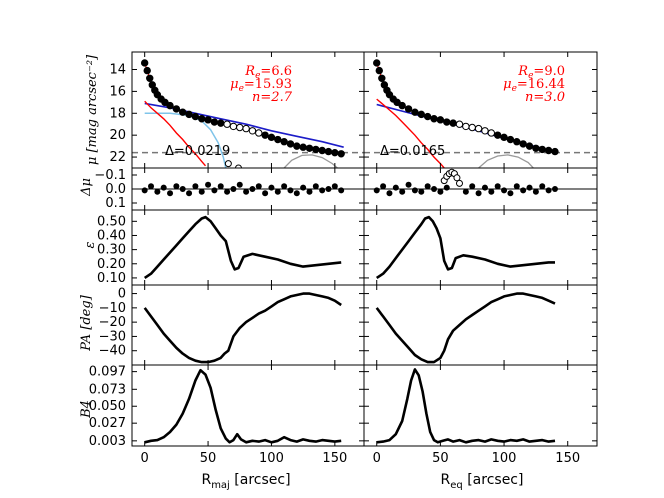 The width and height of the screenshot is (664, 498). I want to click on y-tick-label: 0.30, so click(111, 250).